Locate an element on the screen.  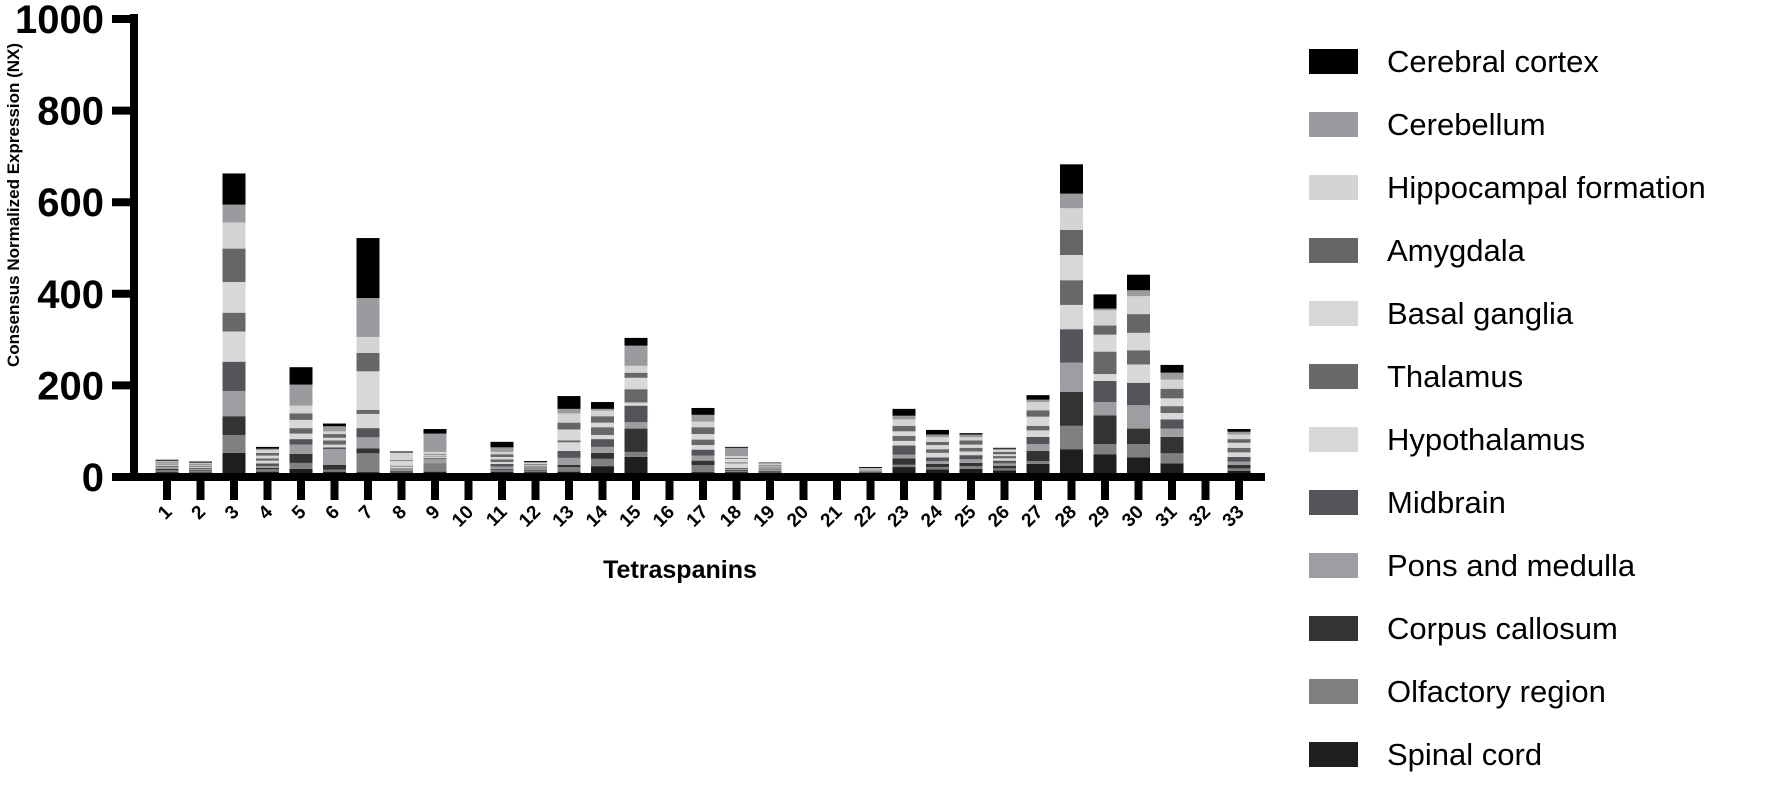
x-tick-label: 9 is located at coordinates (433, 513).